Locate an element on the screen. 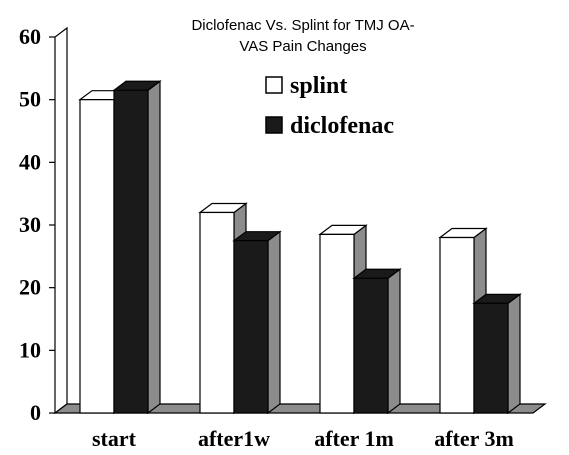 This screenshot has height=455, width=569. x-category-label: after 3m is located at coordinates (474, 438).